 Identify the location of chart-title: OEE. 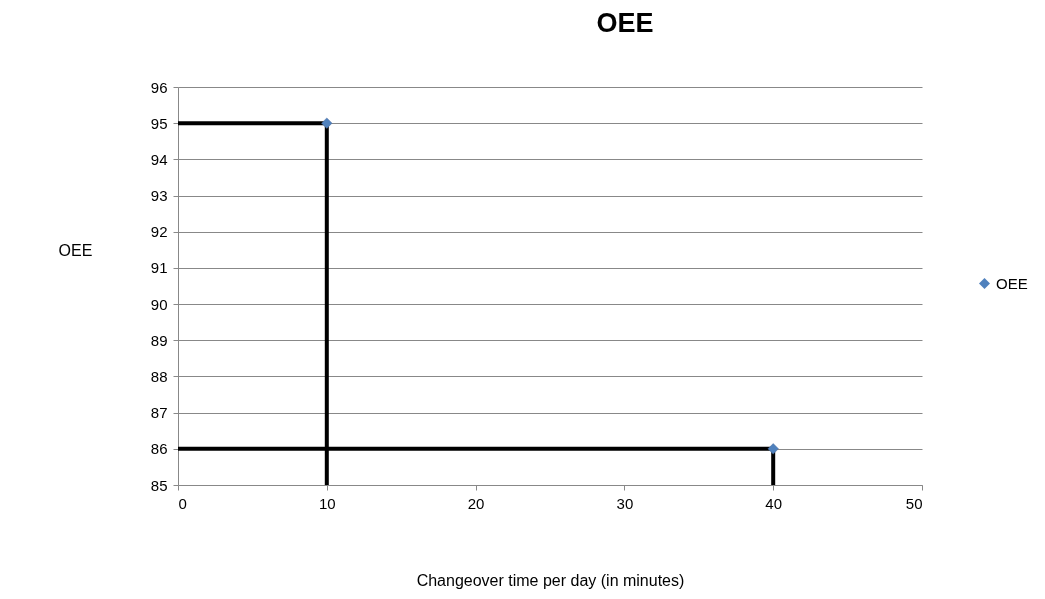
(625, 23).